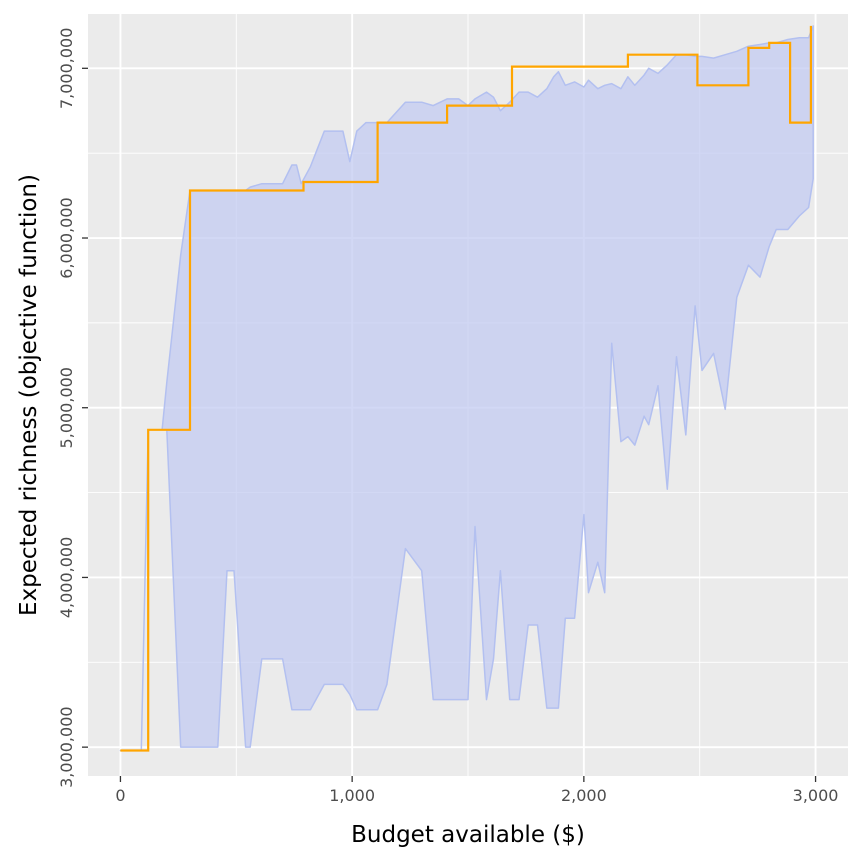  I want to click on y-tick-label: 3,000,000, so click(66, 746).